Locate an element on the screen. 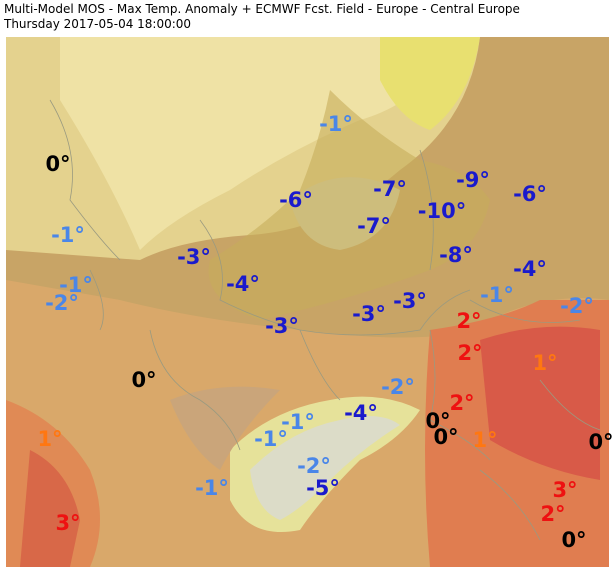  anomaly-label: -5° is located at coordinates (323, 488).